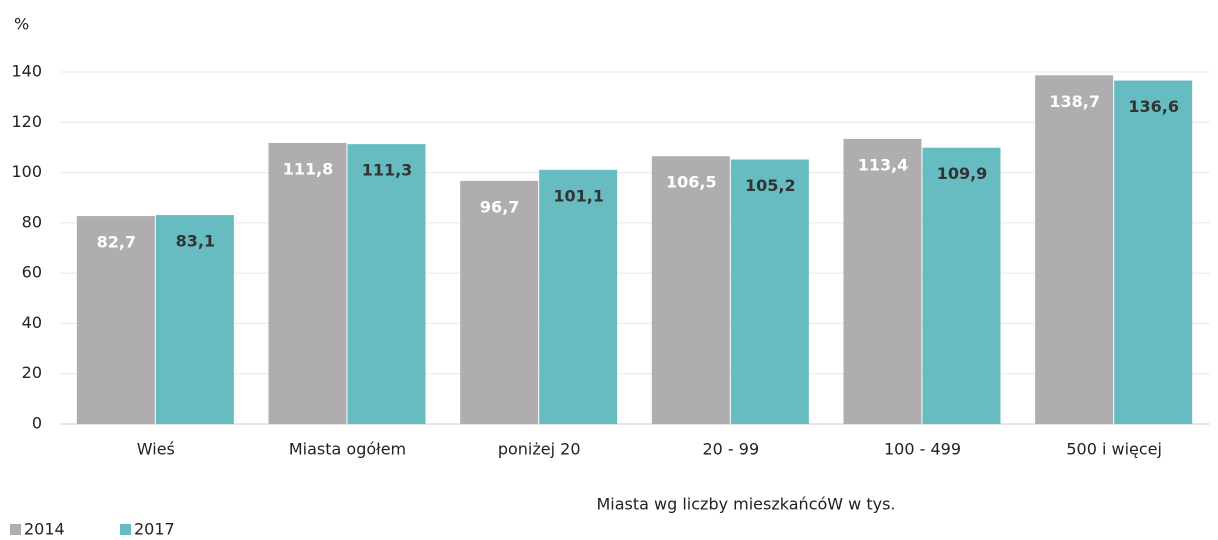 This screenshot has height=540, width=1218. What do you see at coordinates (308, 168) in the screenshot?
I see `value-label: 111,8` at bounding box center [308, 168].